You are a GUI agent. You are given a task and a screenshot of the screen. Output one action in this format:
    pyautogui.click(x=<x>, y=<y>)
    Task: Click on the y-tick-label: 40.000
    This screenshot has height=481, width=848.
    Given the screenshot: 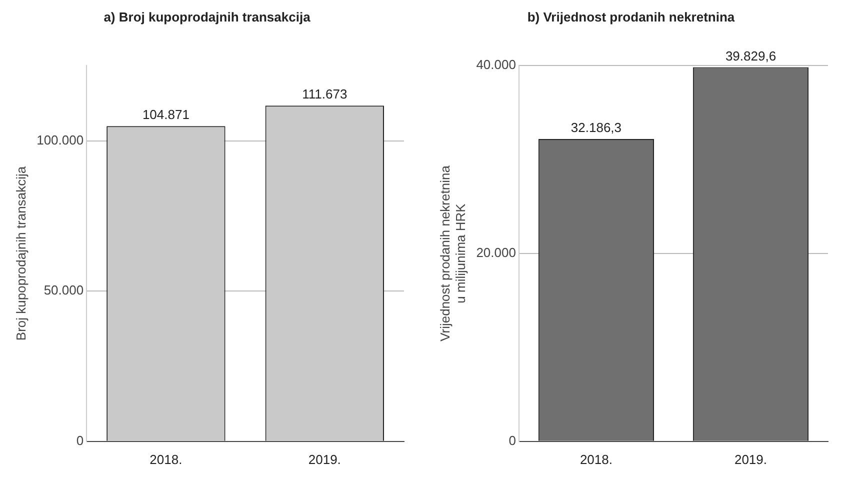 What is the action you would take?
    pyautogui.click(x=496, y=64)
    